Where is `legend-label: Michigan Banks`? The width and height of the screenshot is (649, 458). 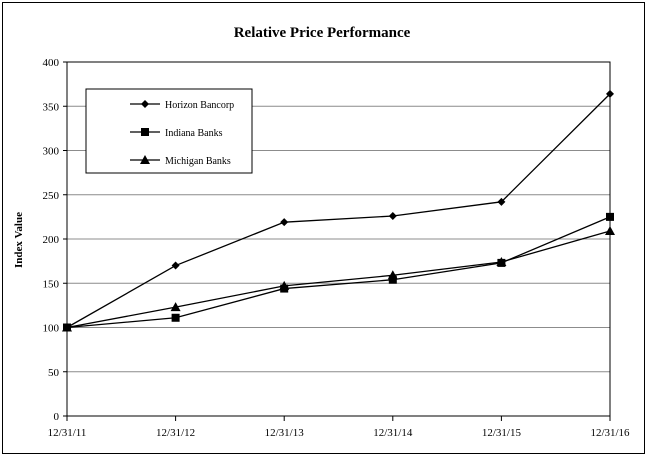 legend-label: Michigan Banks is located at coordinates (198, 161).